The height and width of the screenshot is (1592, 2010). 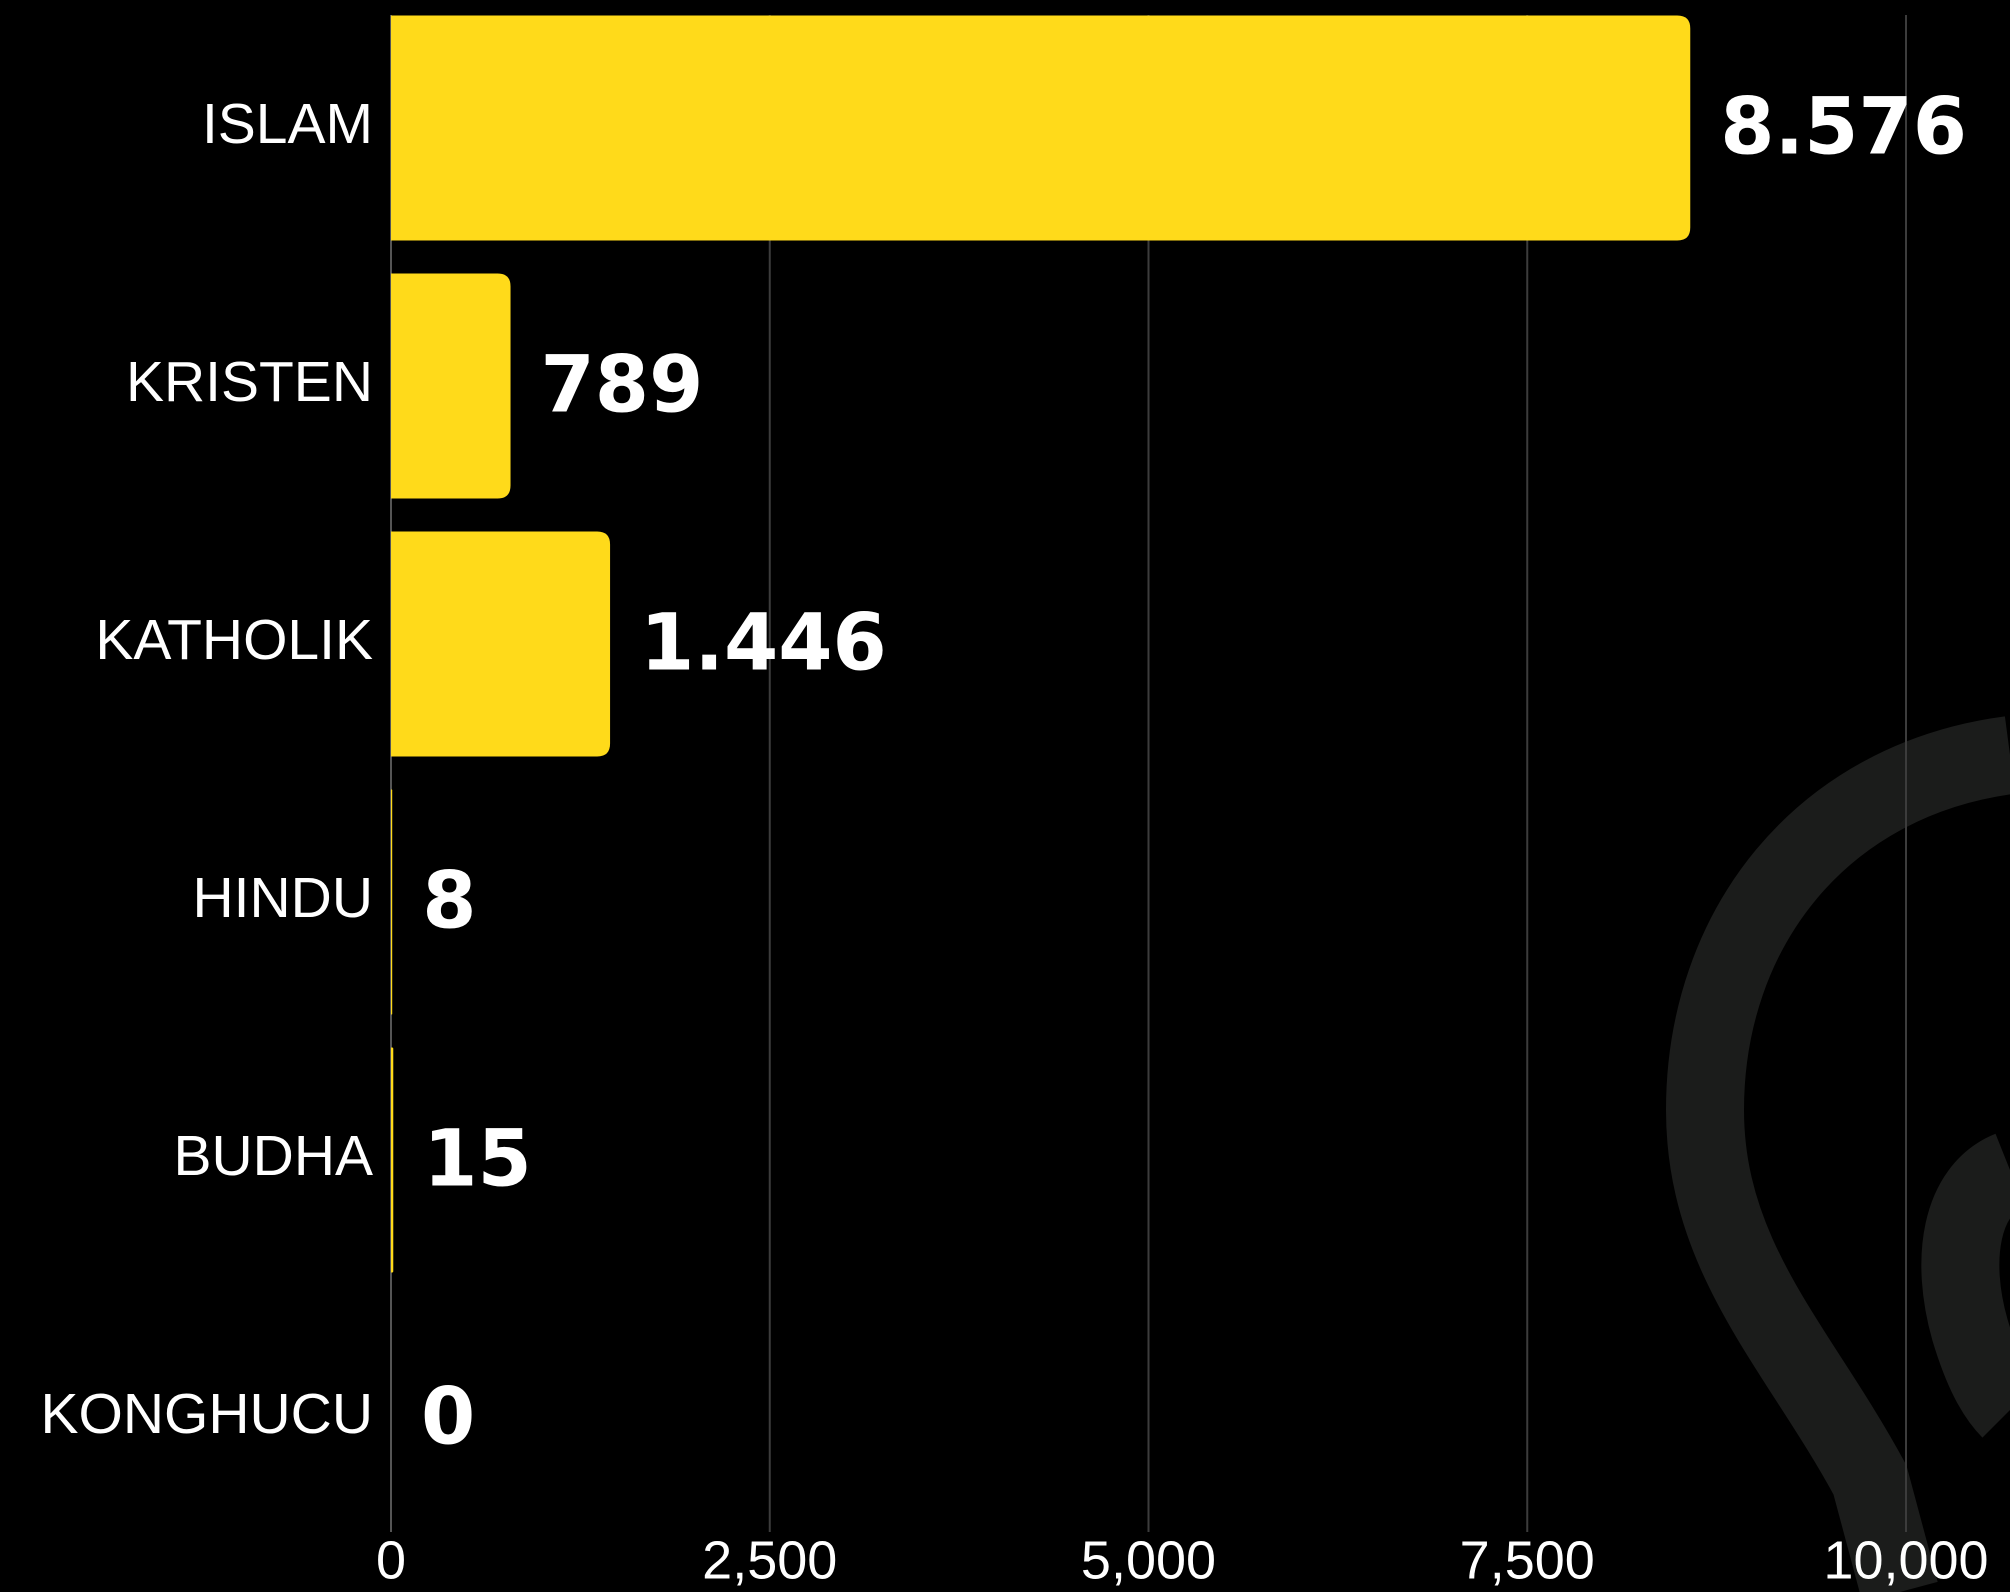 What do you see at coordinates (391, 1560) in the screenshot?
I see `x-tick-label: 0` at bounding box center [391, 1560].